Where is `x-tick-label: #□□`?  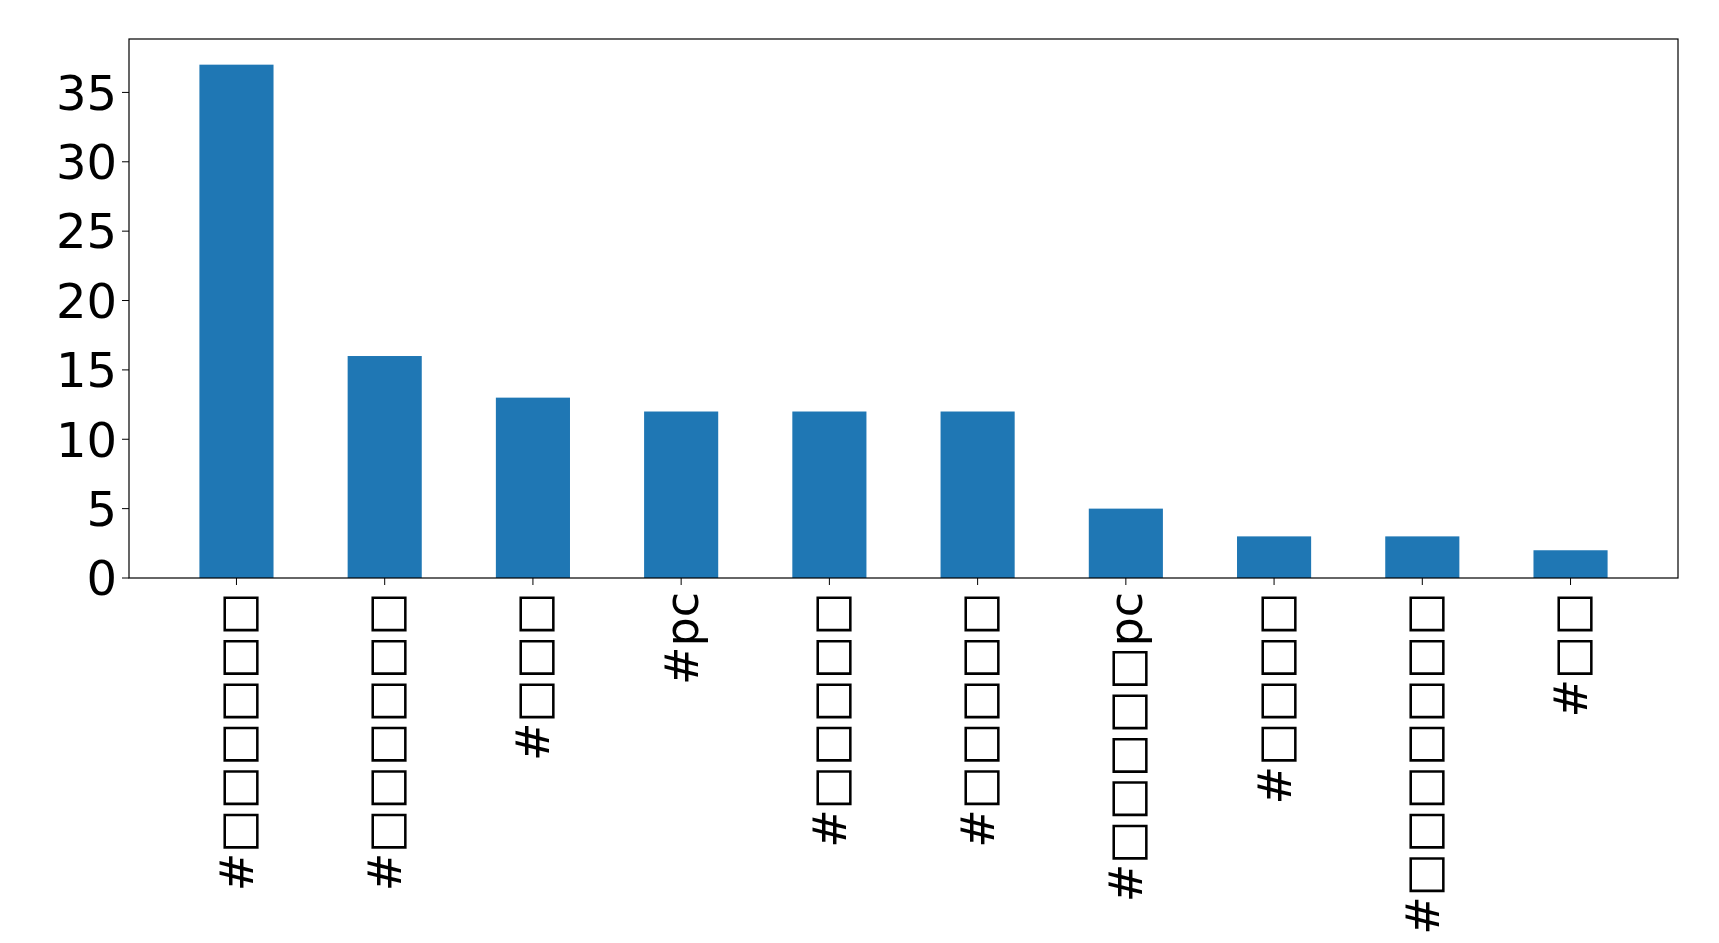 x-tick-label: #□□ is located at coordinates (1571, 655).